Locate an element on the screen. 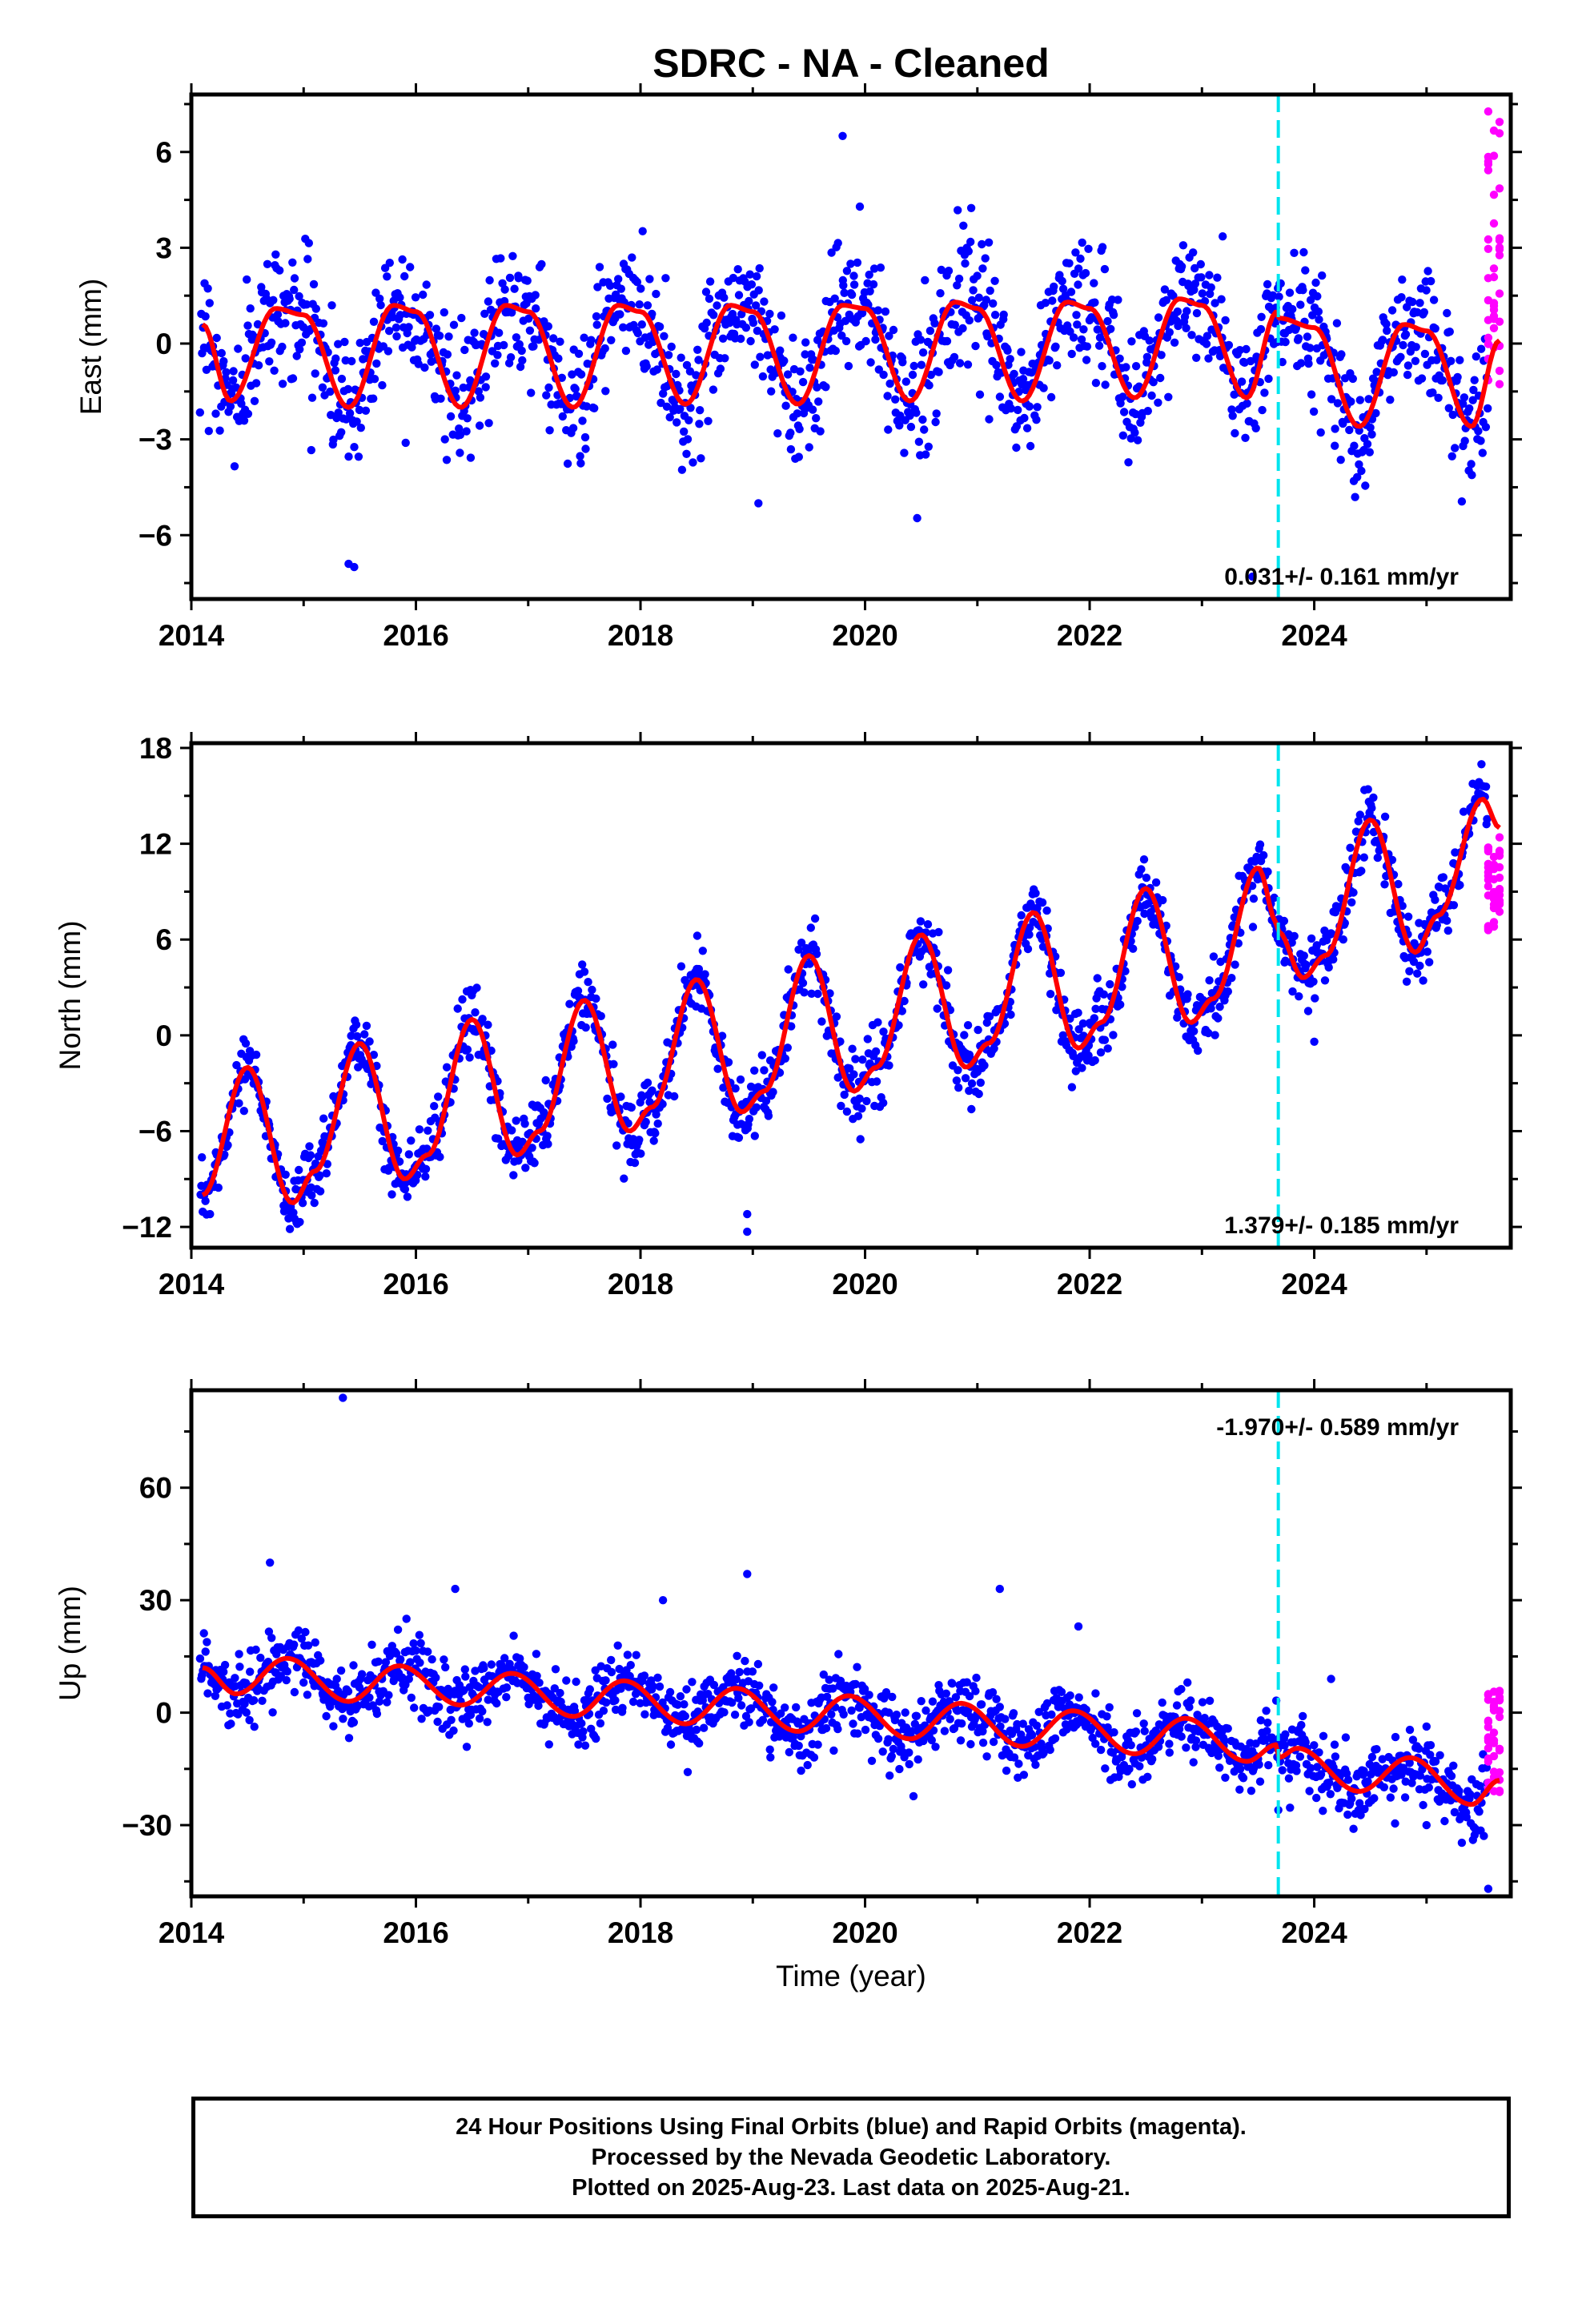 This screenshot has width=1582, height=2324. east-y-tick-label: −3 is located at coordinates (155, 440).